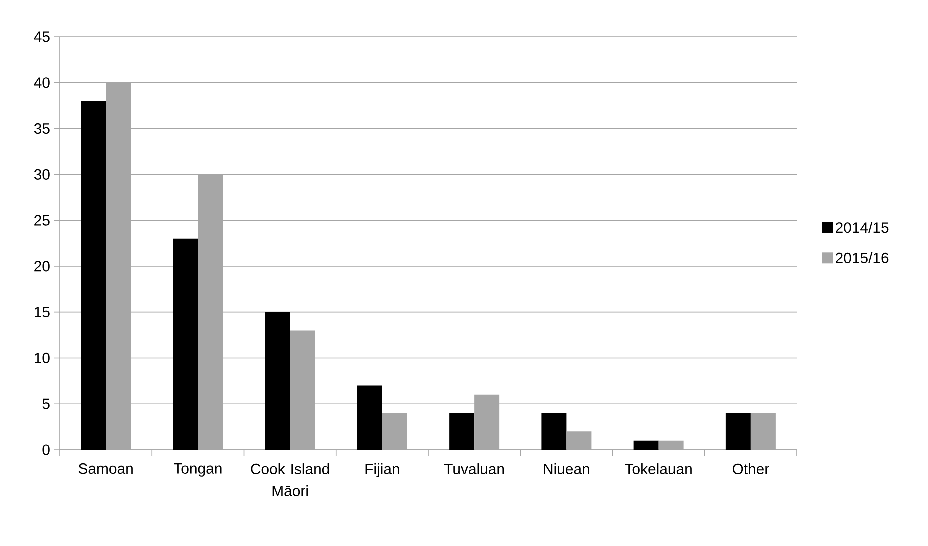  What do you see at coordinates (42, 312) in the screenshot?
I see `y-tick-label: 15` at bounding box center [42, 312].